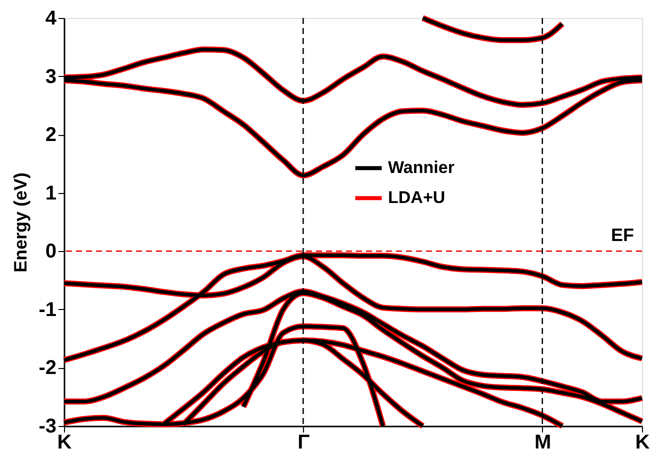  I want to click on y-tick-label: 3, so click(50, 77).